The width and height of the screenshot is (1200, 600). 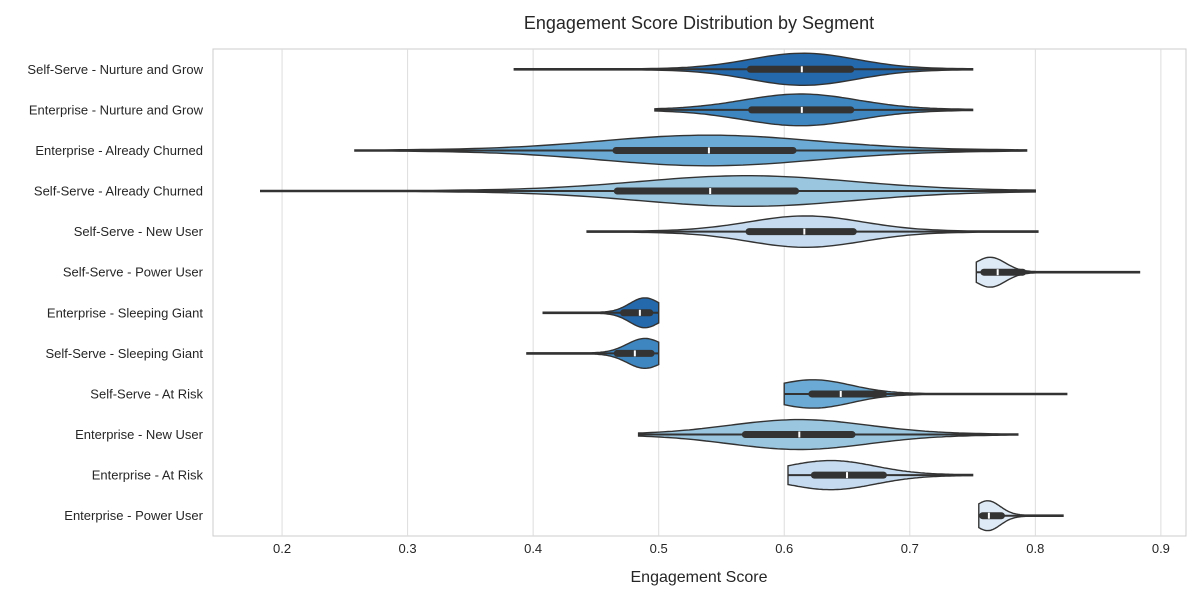 I want to click on x-tick-label: 0.7, so click(x=910, y=548).